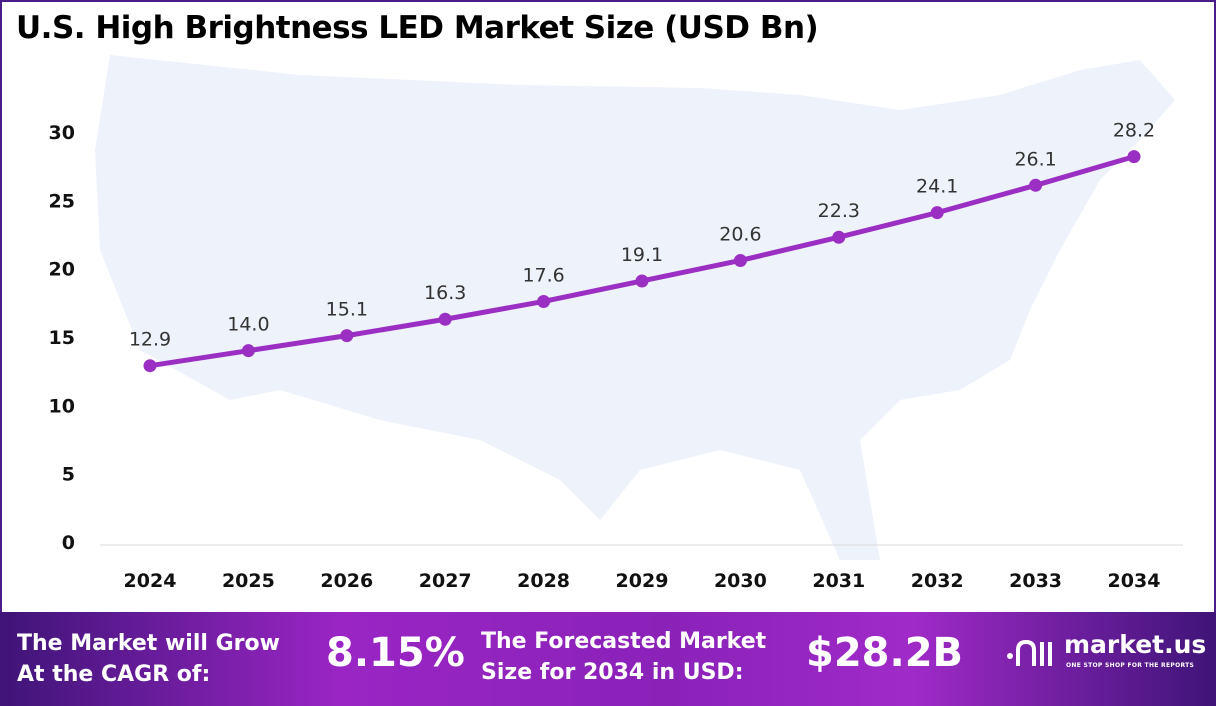 The image size is (1216, 706). I want to click on x-tick-label: 2029, so click(642, 581).